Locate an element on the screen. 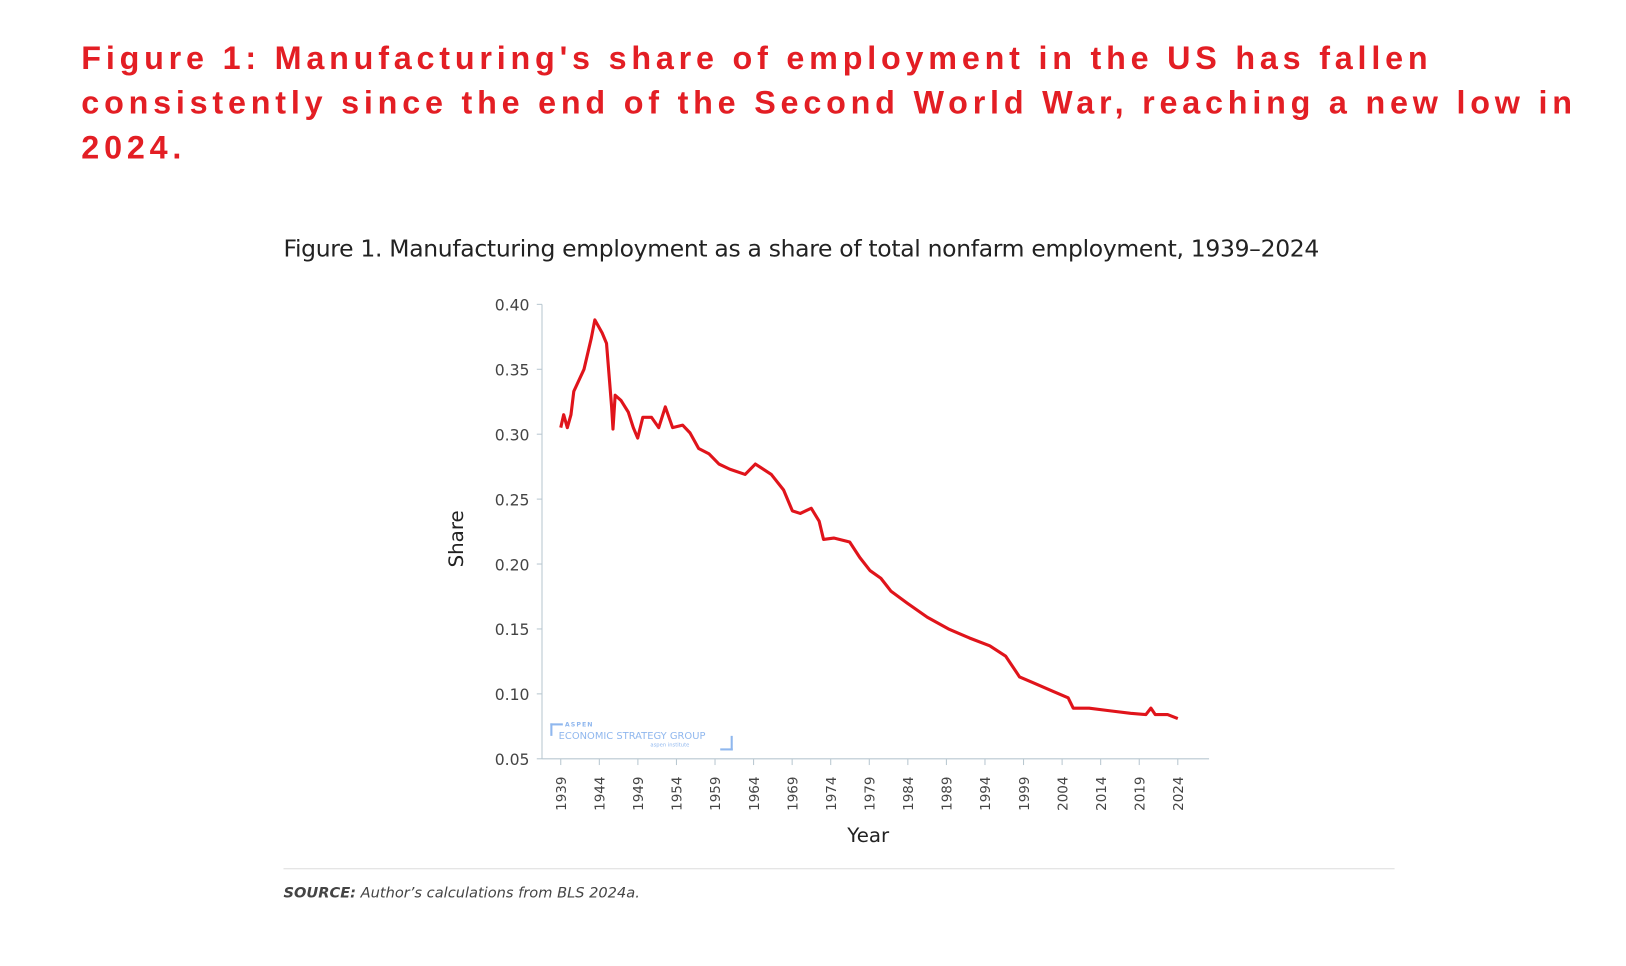 This screenshot has height=966, width=1626. x-tick-label: 1999 is located at coordinates (1025, 793).